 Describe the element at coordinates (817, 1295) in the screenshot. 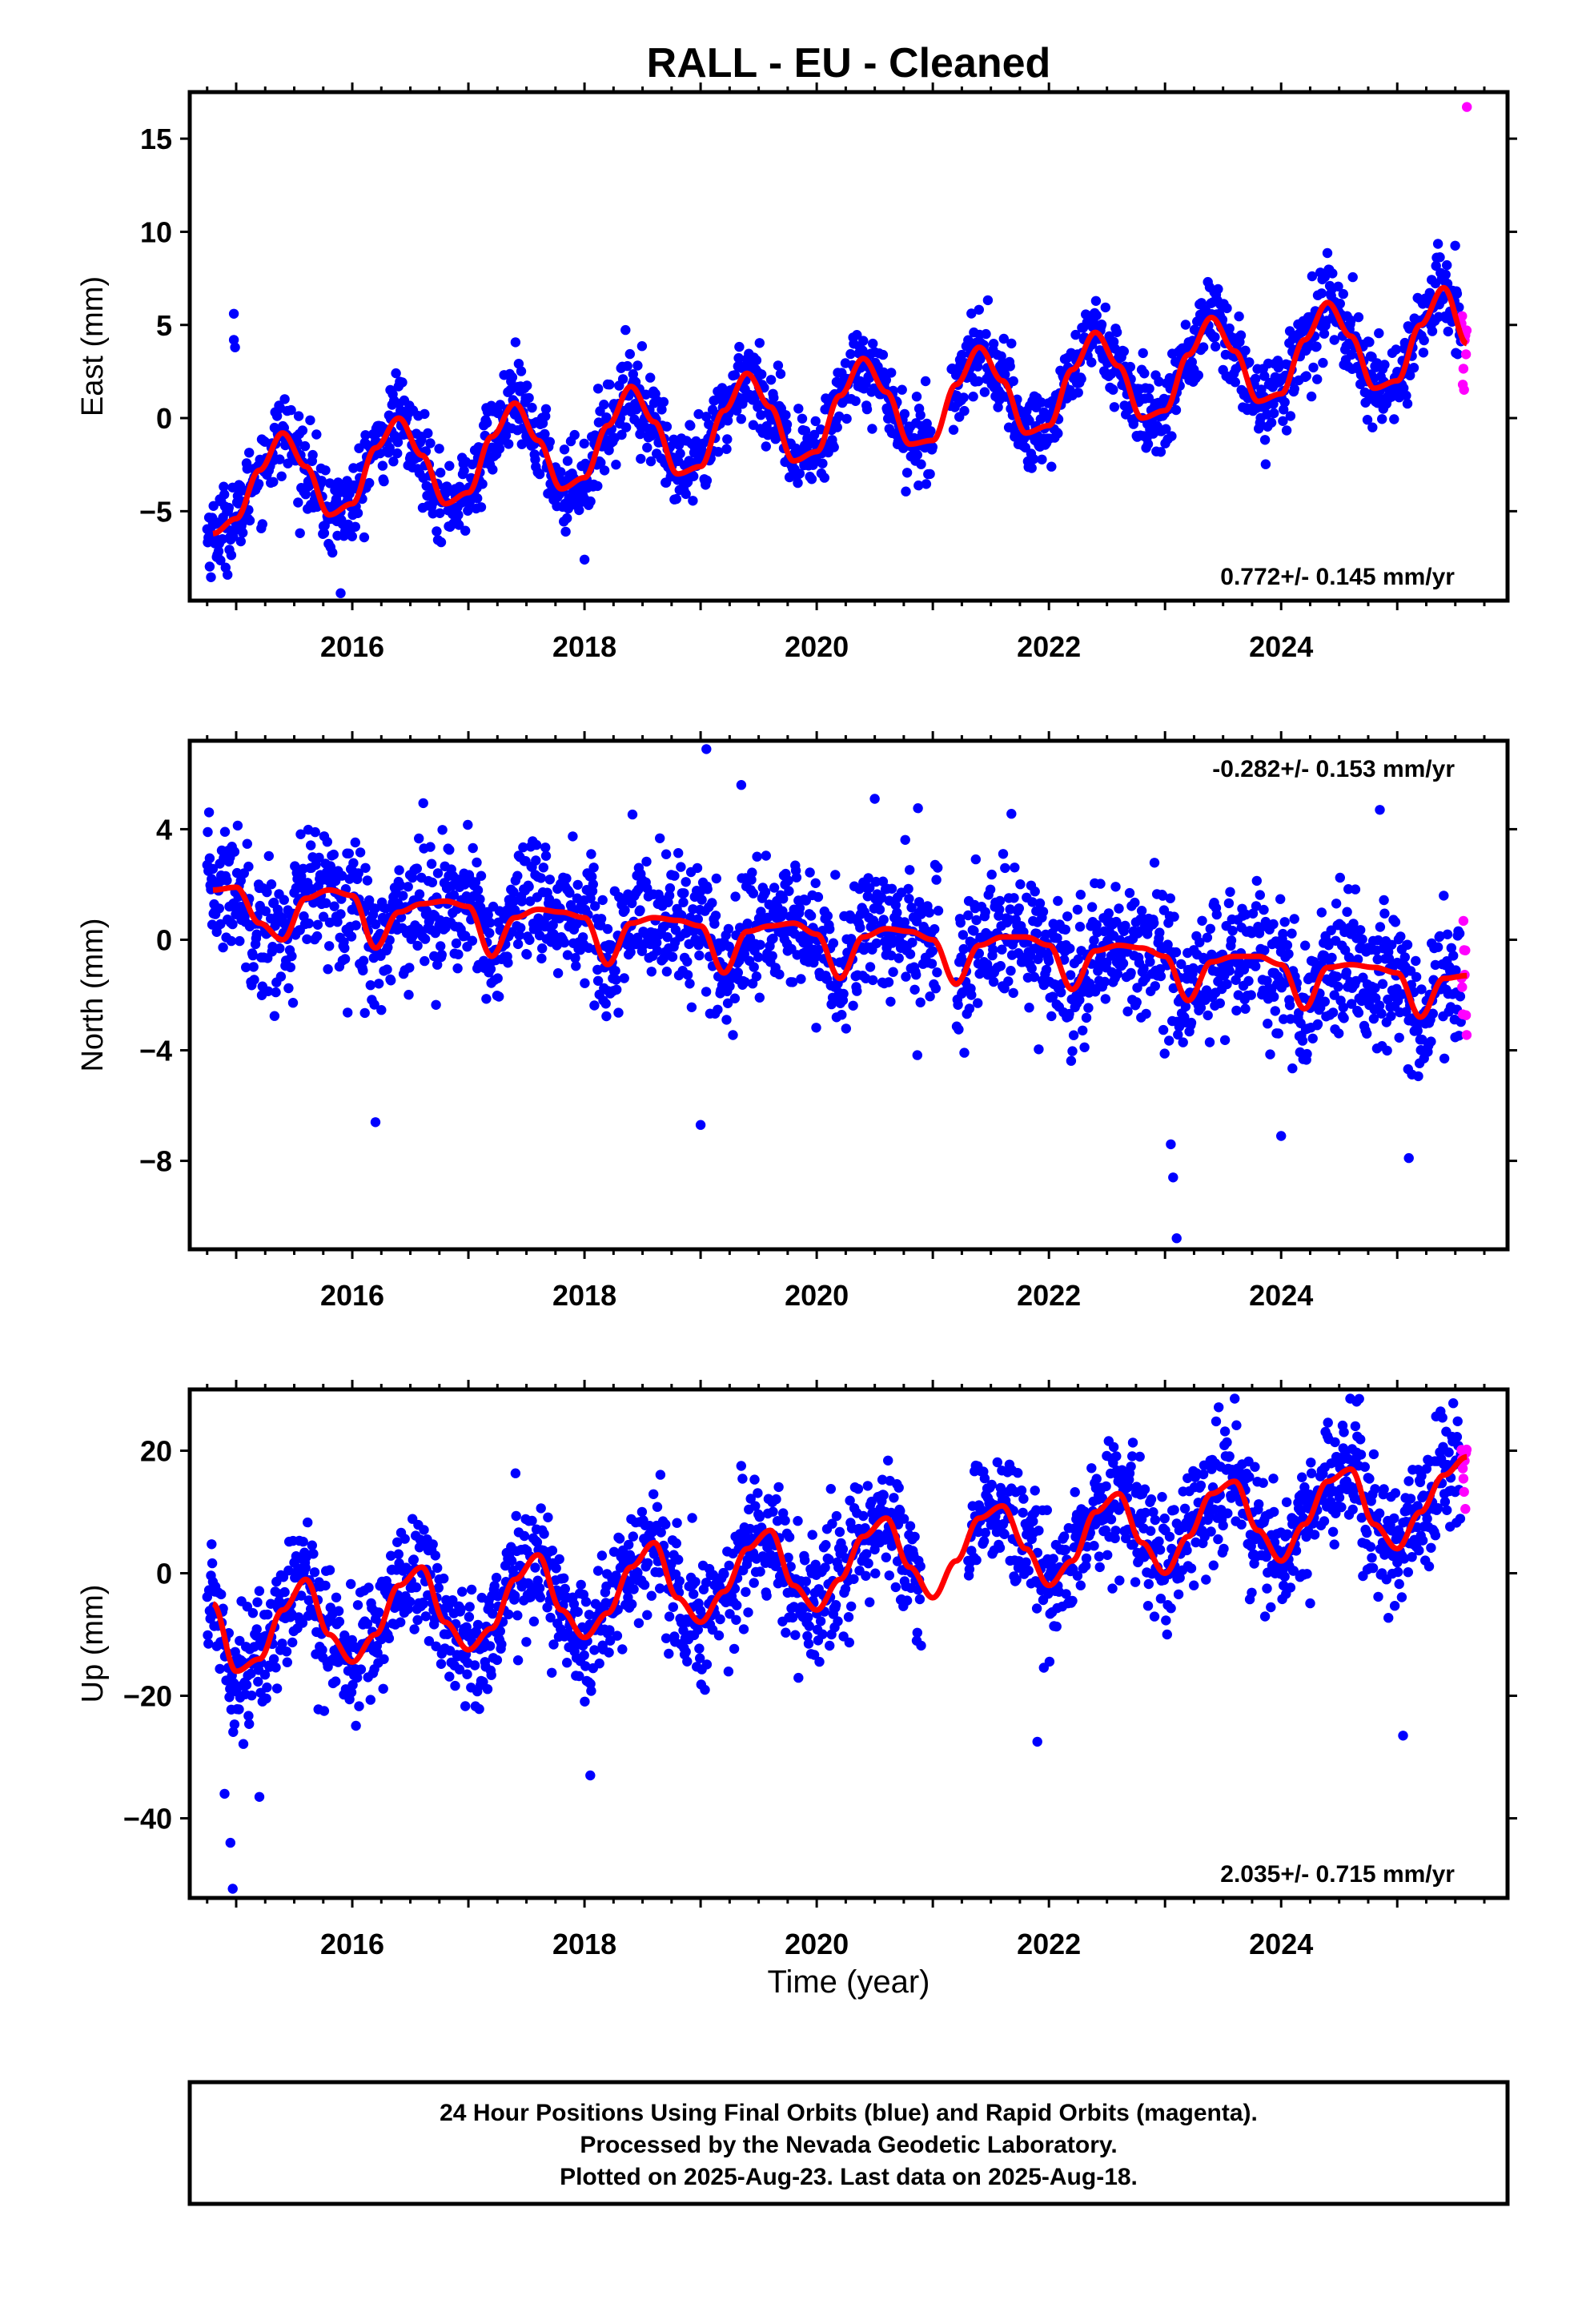

I see `x-tick-label: 2020` at that location.